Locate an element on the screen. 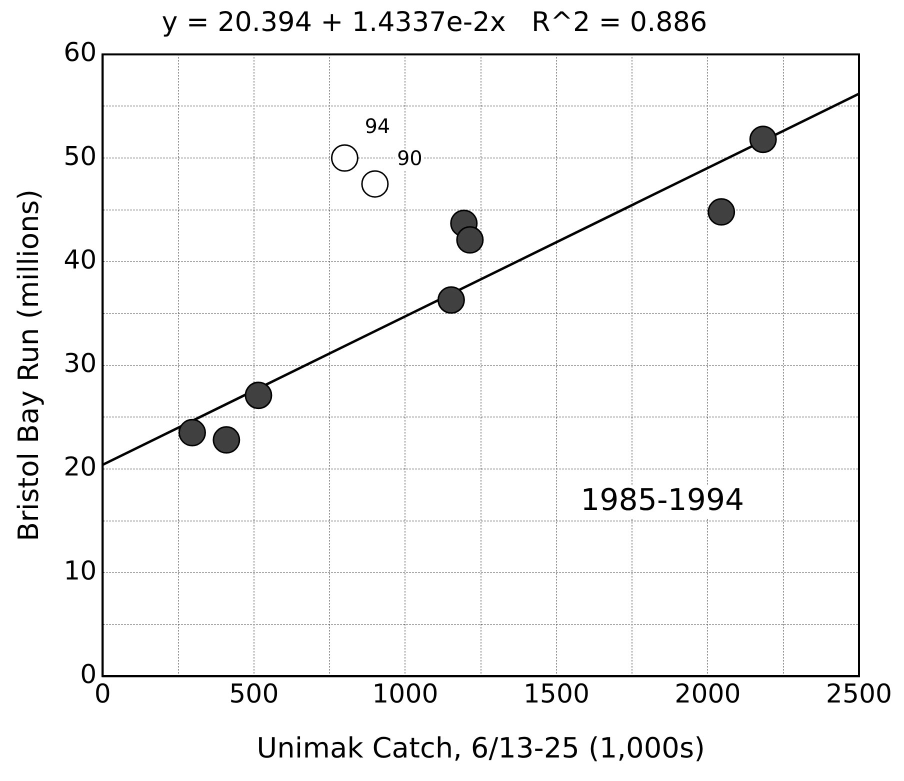 The width and height of the screenshot is (904, 781). y-tick-label: 30 is located at coordinates (80, 364).